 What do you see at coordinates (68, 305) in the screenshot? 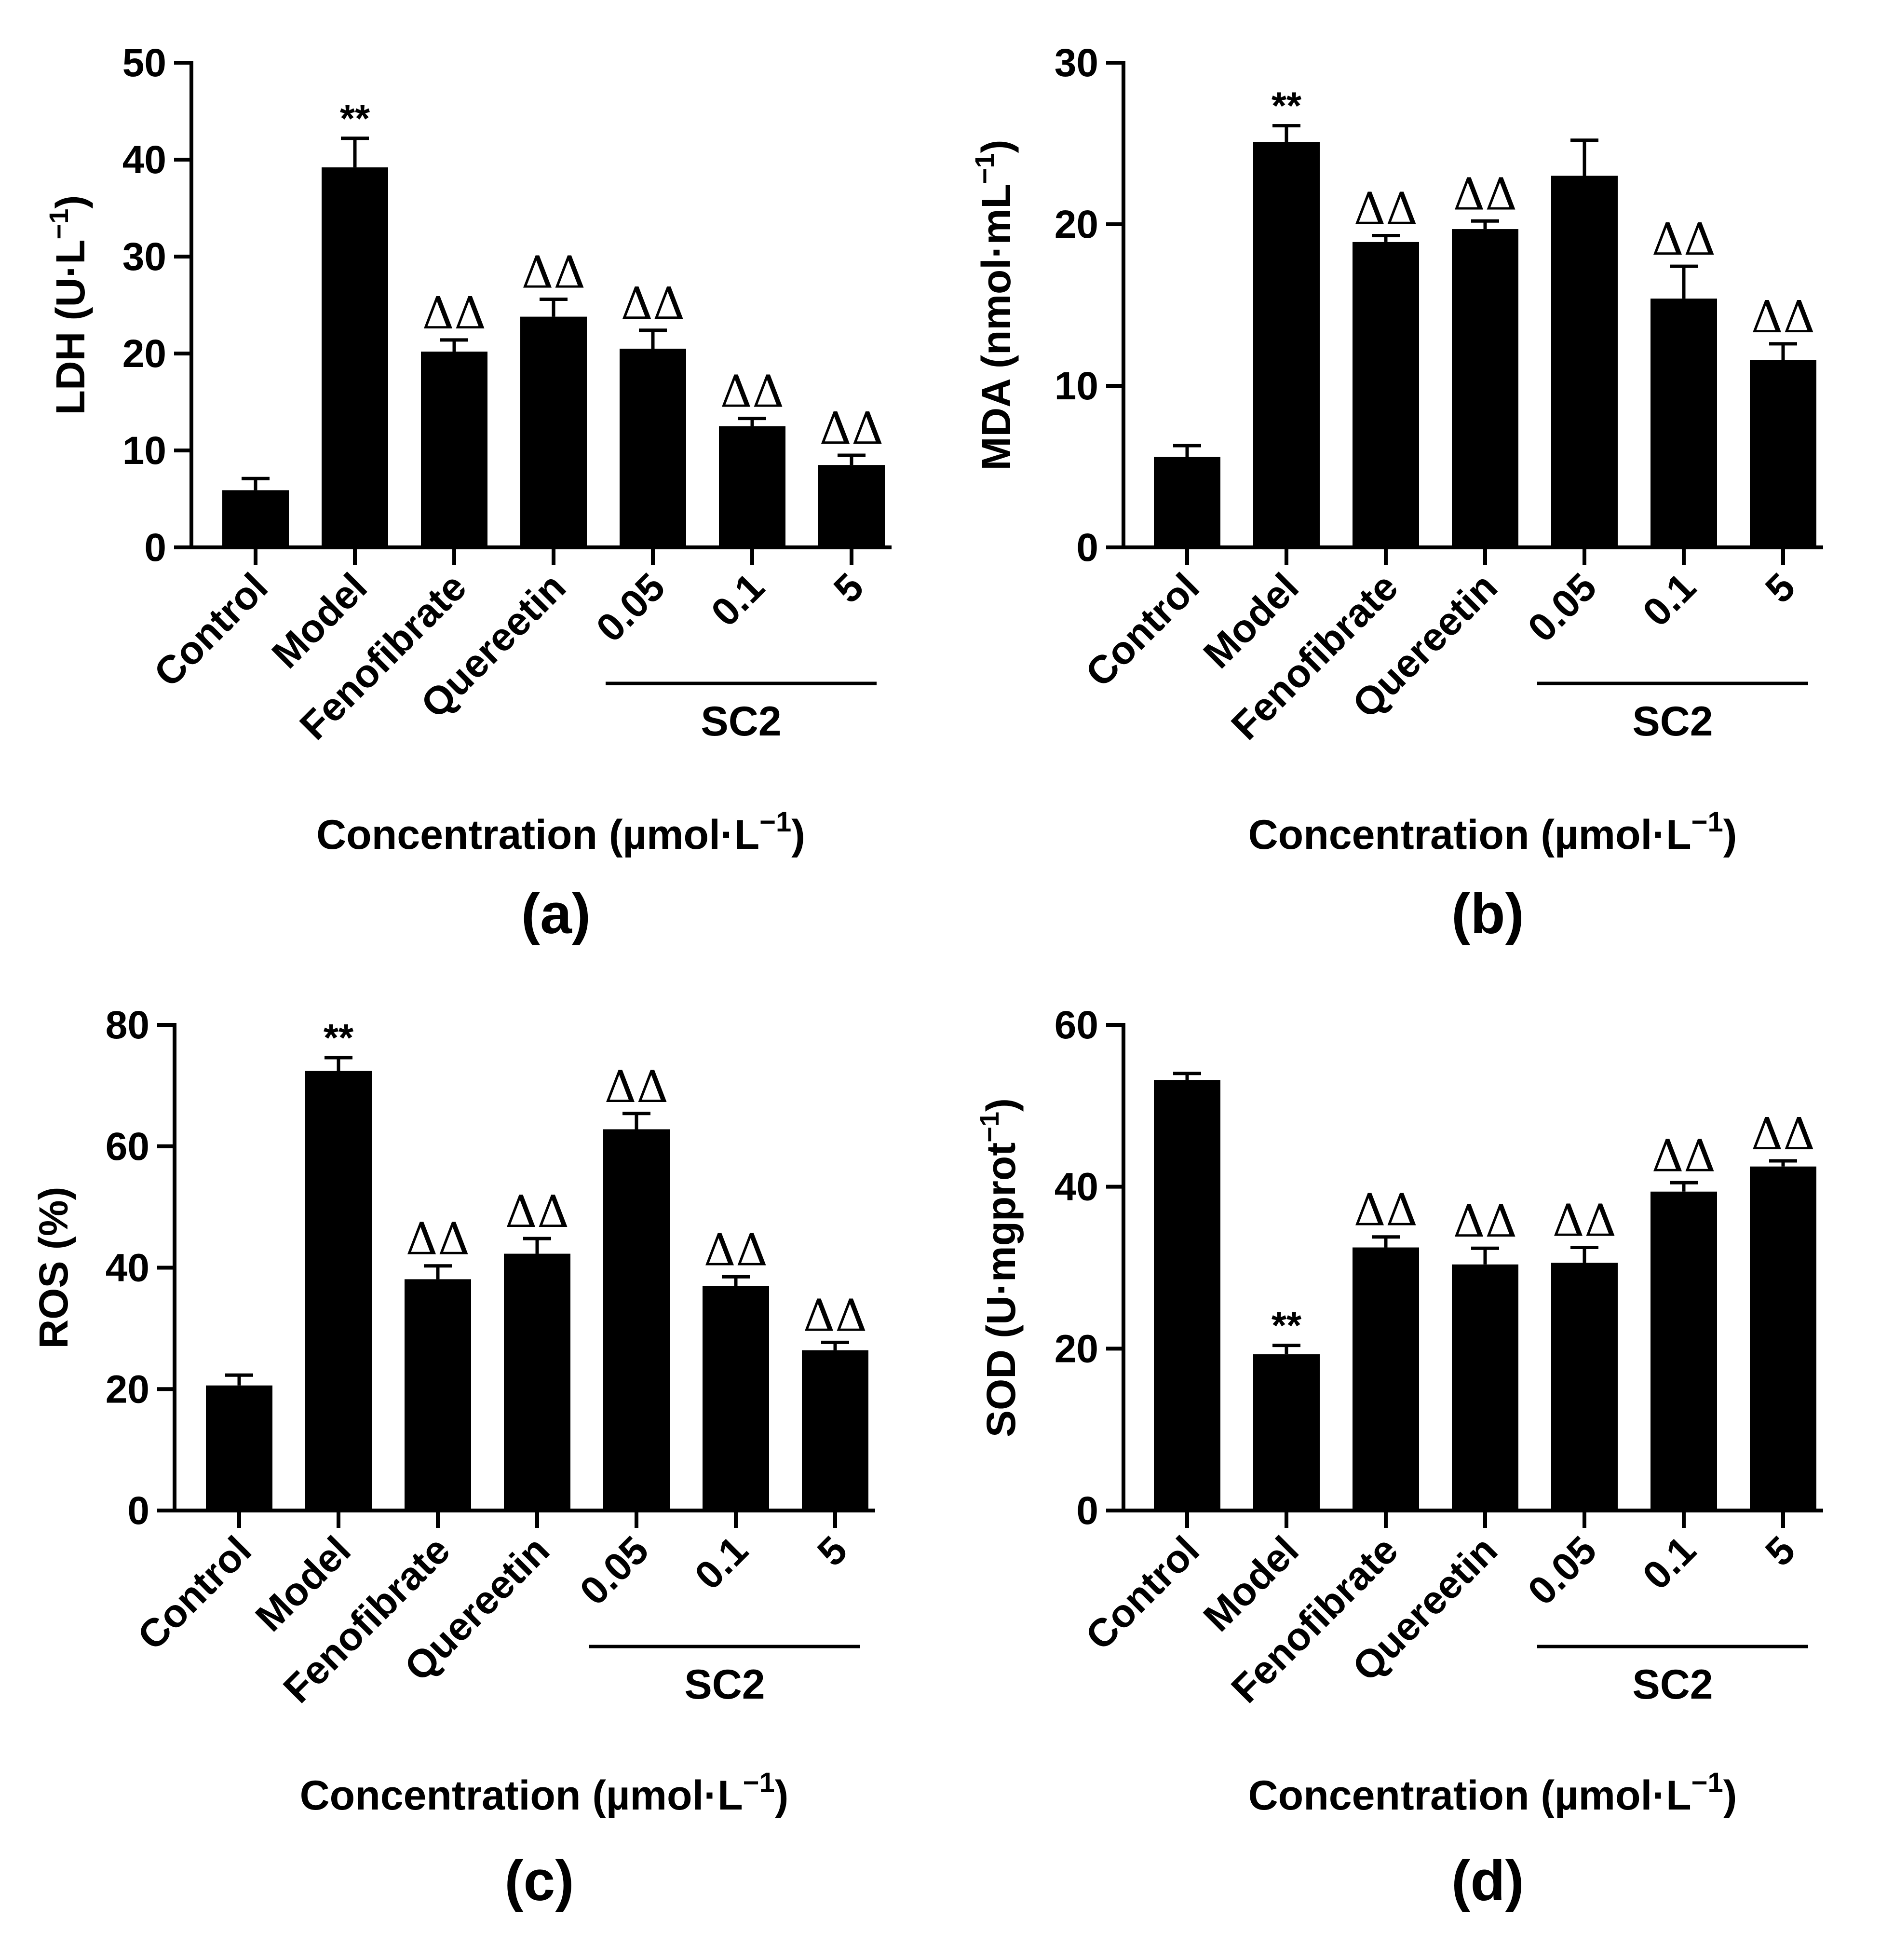
I see `y-axis-title: LDH (U·L−1)` at bounding box center [68, 305].